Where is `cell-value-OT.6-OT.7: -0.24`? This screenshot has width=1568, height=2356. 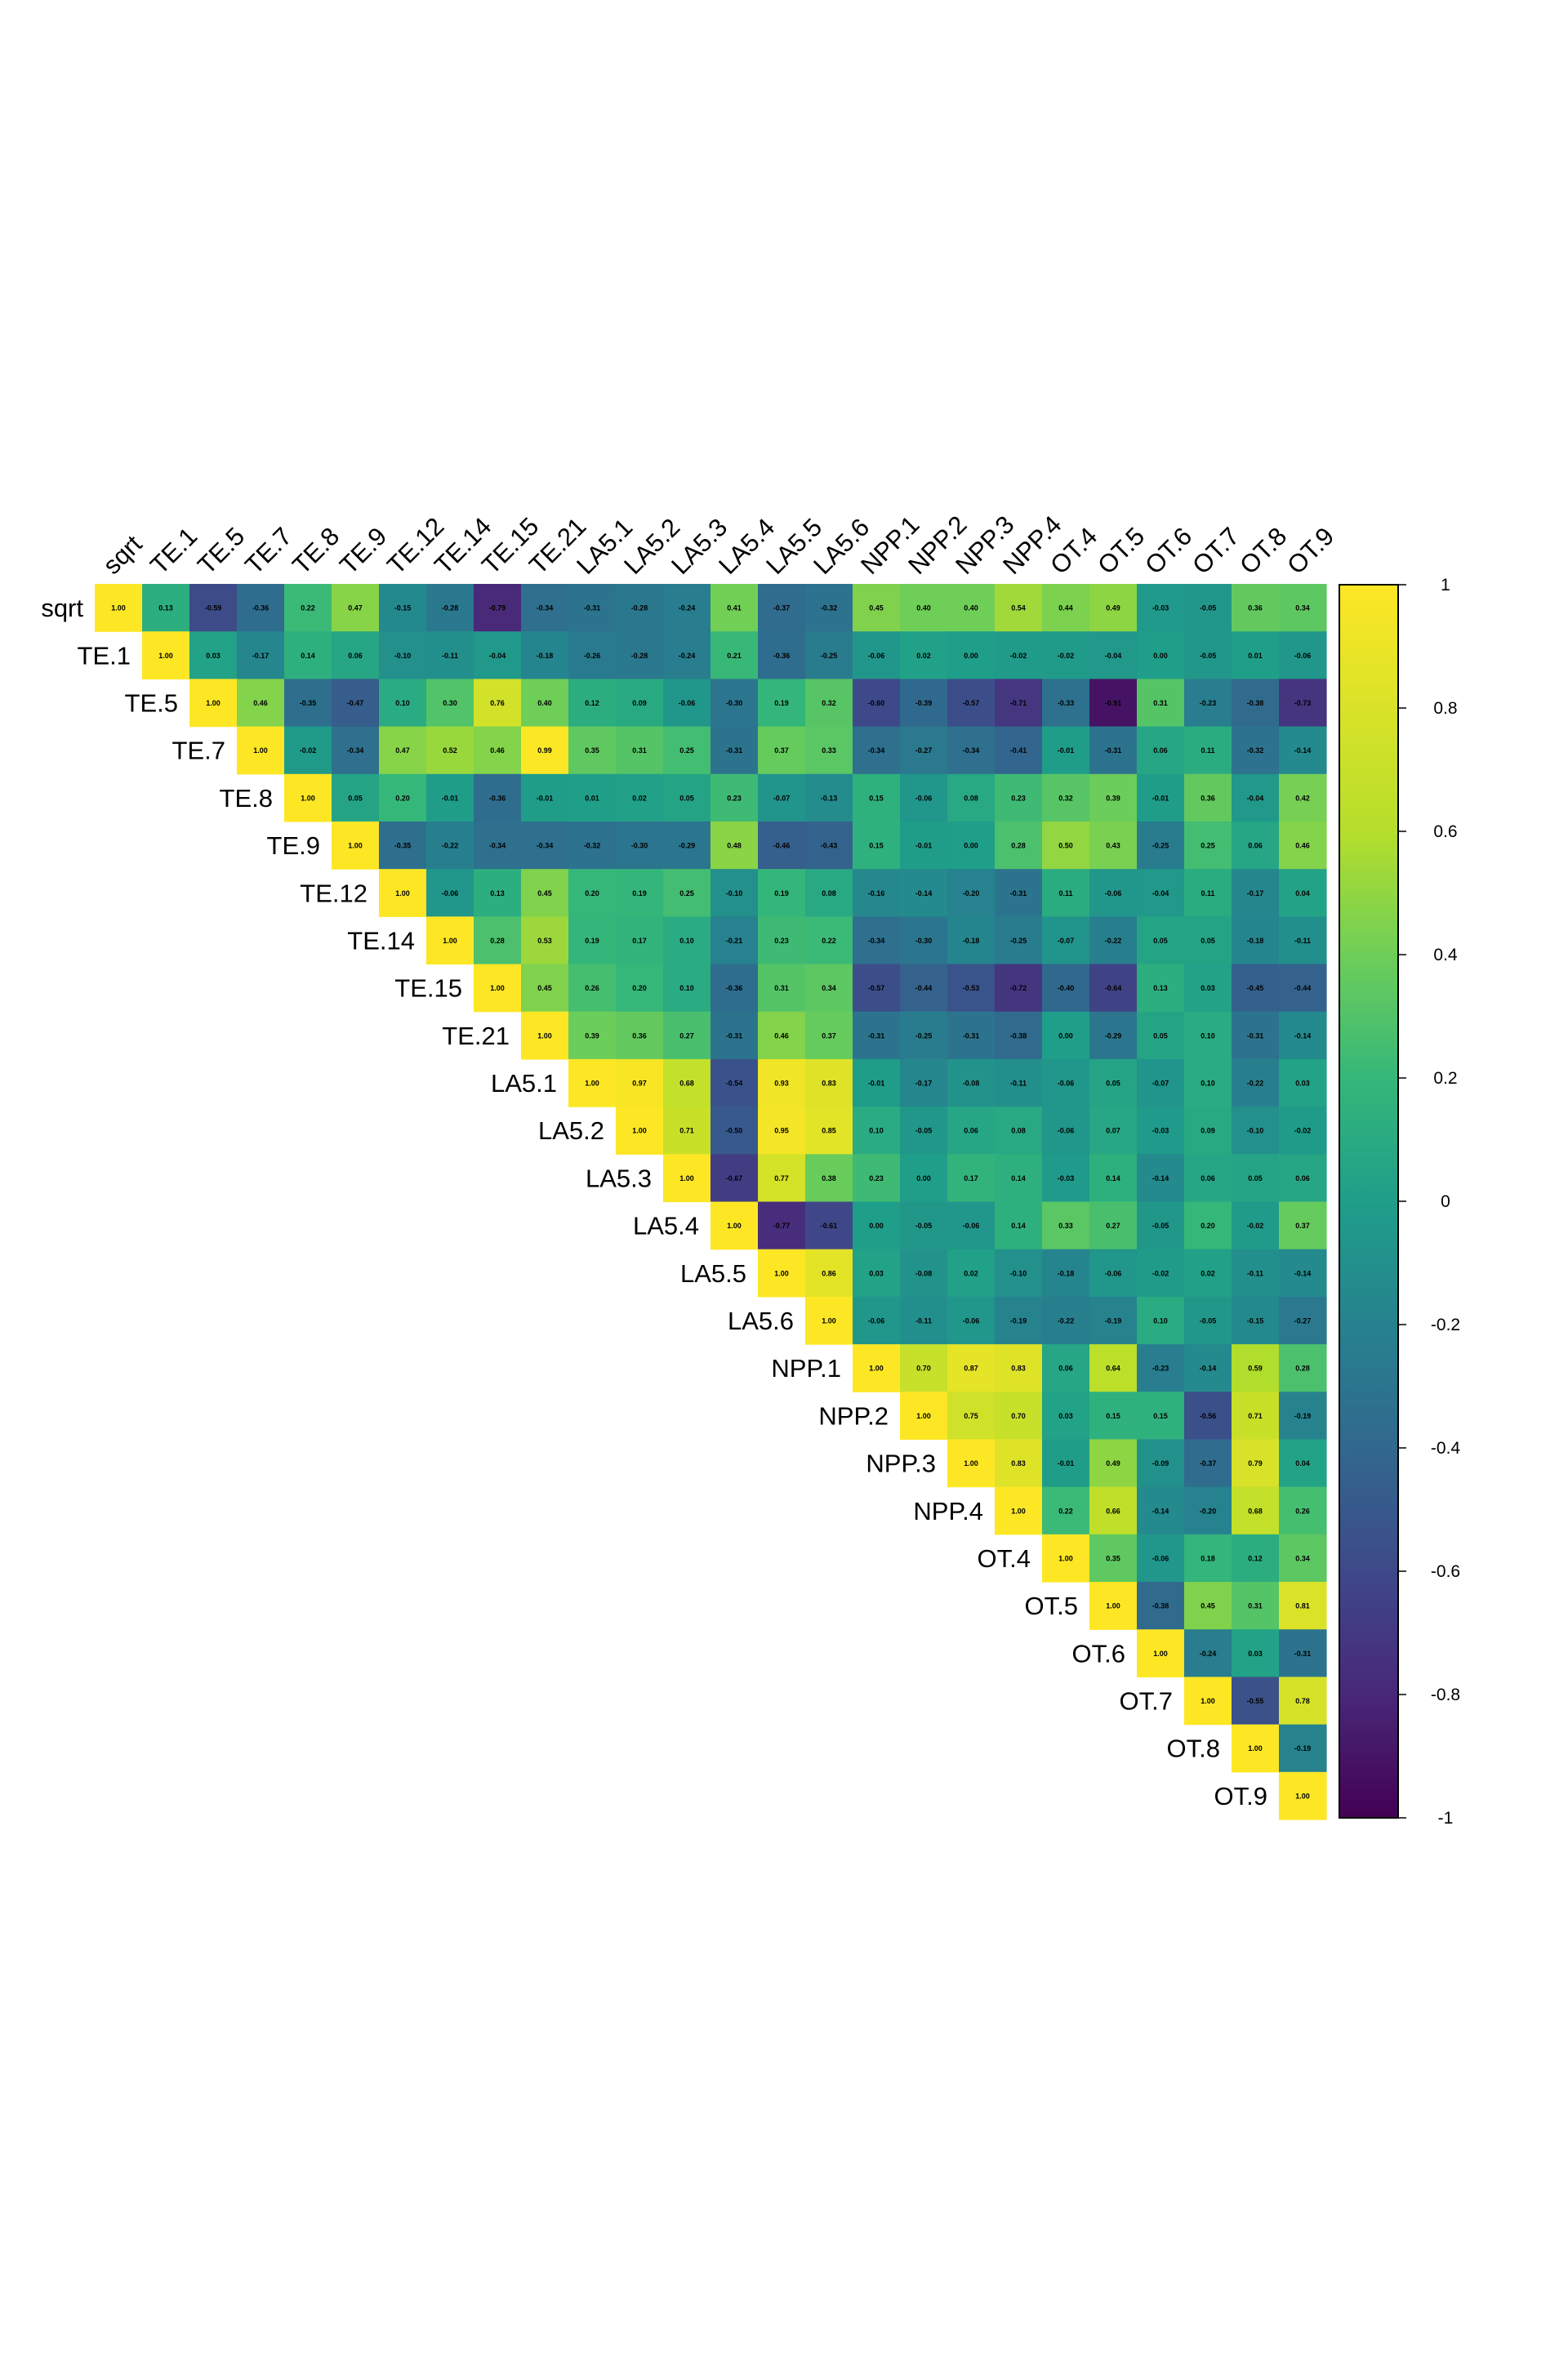
cell-value-OT.6-OT.7: -0.24 is located at coordinates (1208, 1654).